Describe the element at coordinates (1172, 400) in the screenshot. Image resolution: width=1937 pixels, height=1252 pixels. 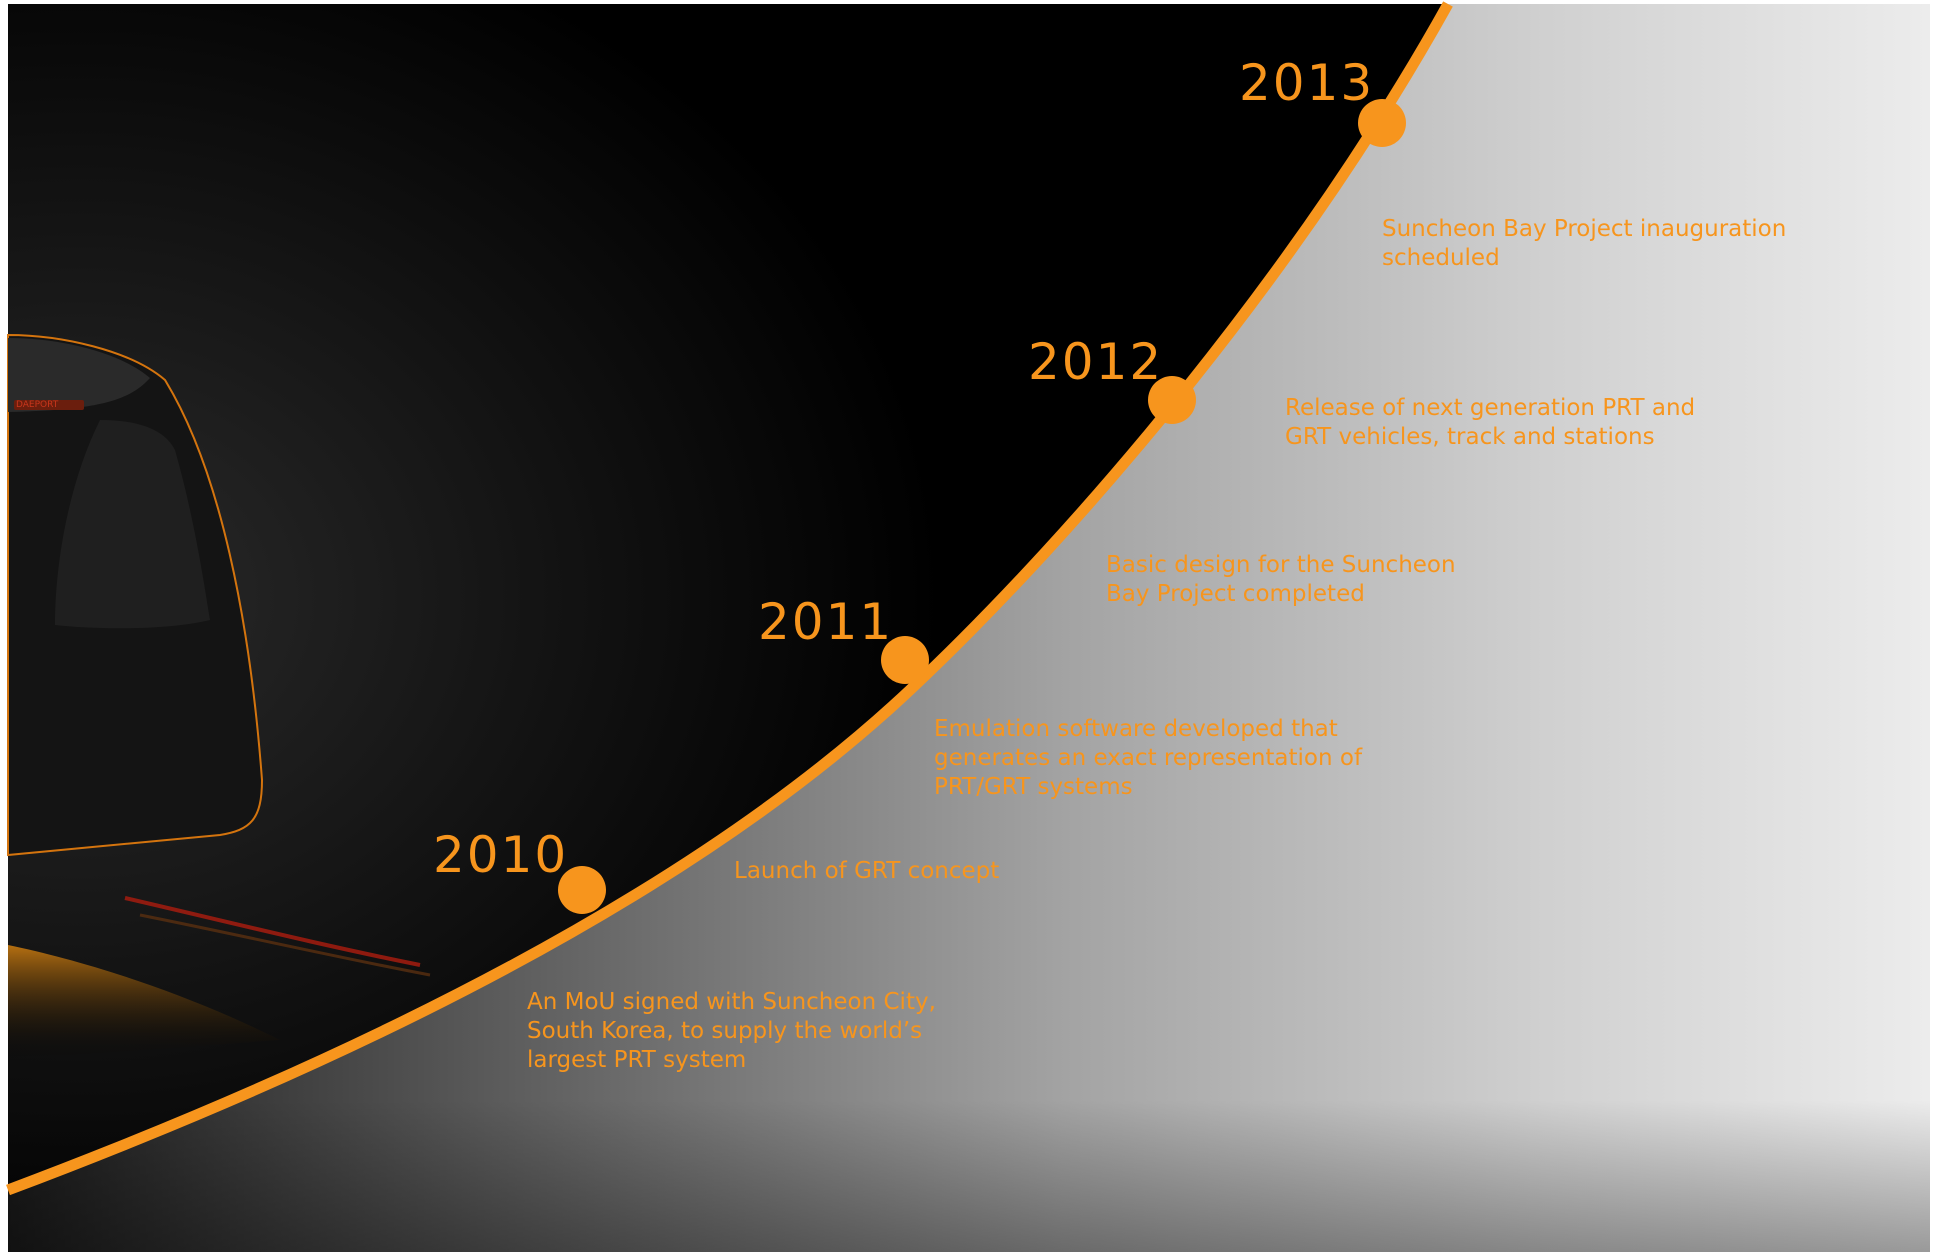
I see `milestone-dot-2012` at that location.